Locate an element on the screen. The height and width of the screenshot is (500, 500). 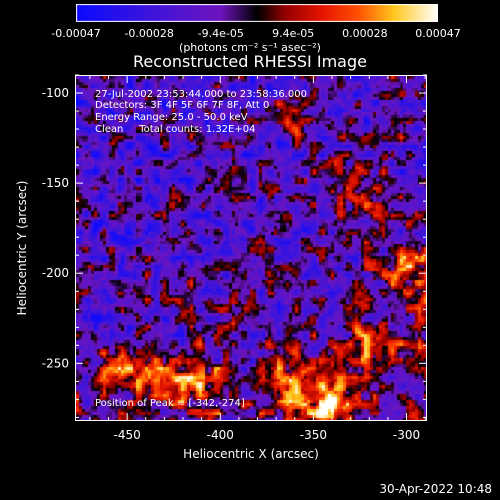
annotation-energy: Energy Range: 25.0 - 50.0 keV is located at coordinates (171, 117).